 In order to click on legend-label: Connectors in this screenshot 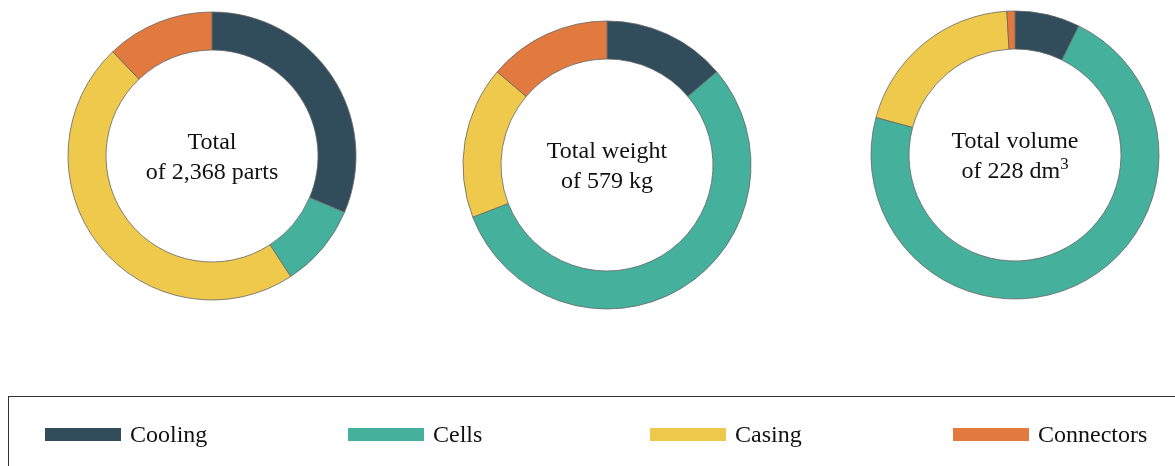, I will do `click(1093, 434)`.